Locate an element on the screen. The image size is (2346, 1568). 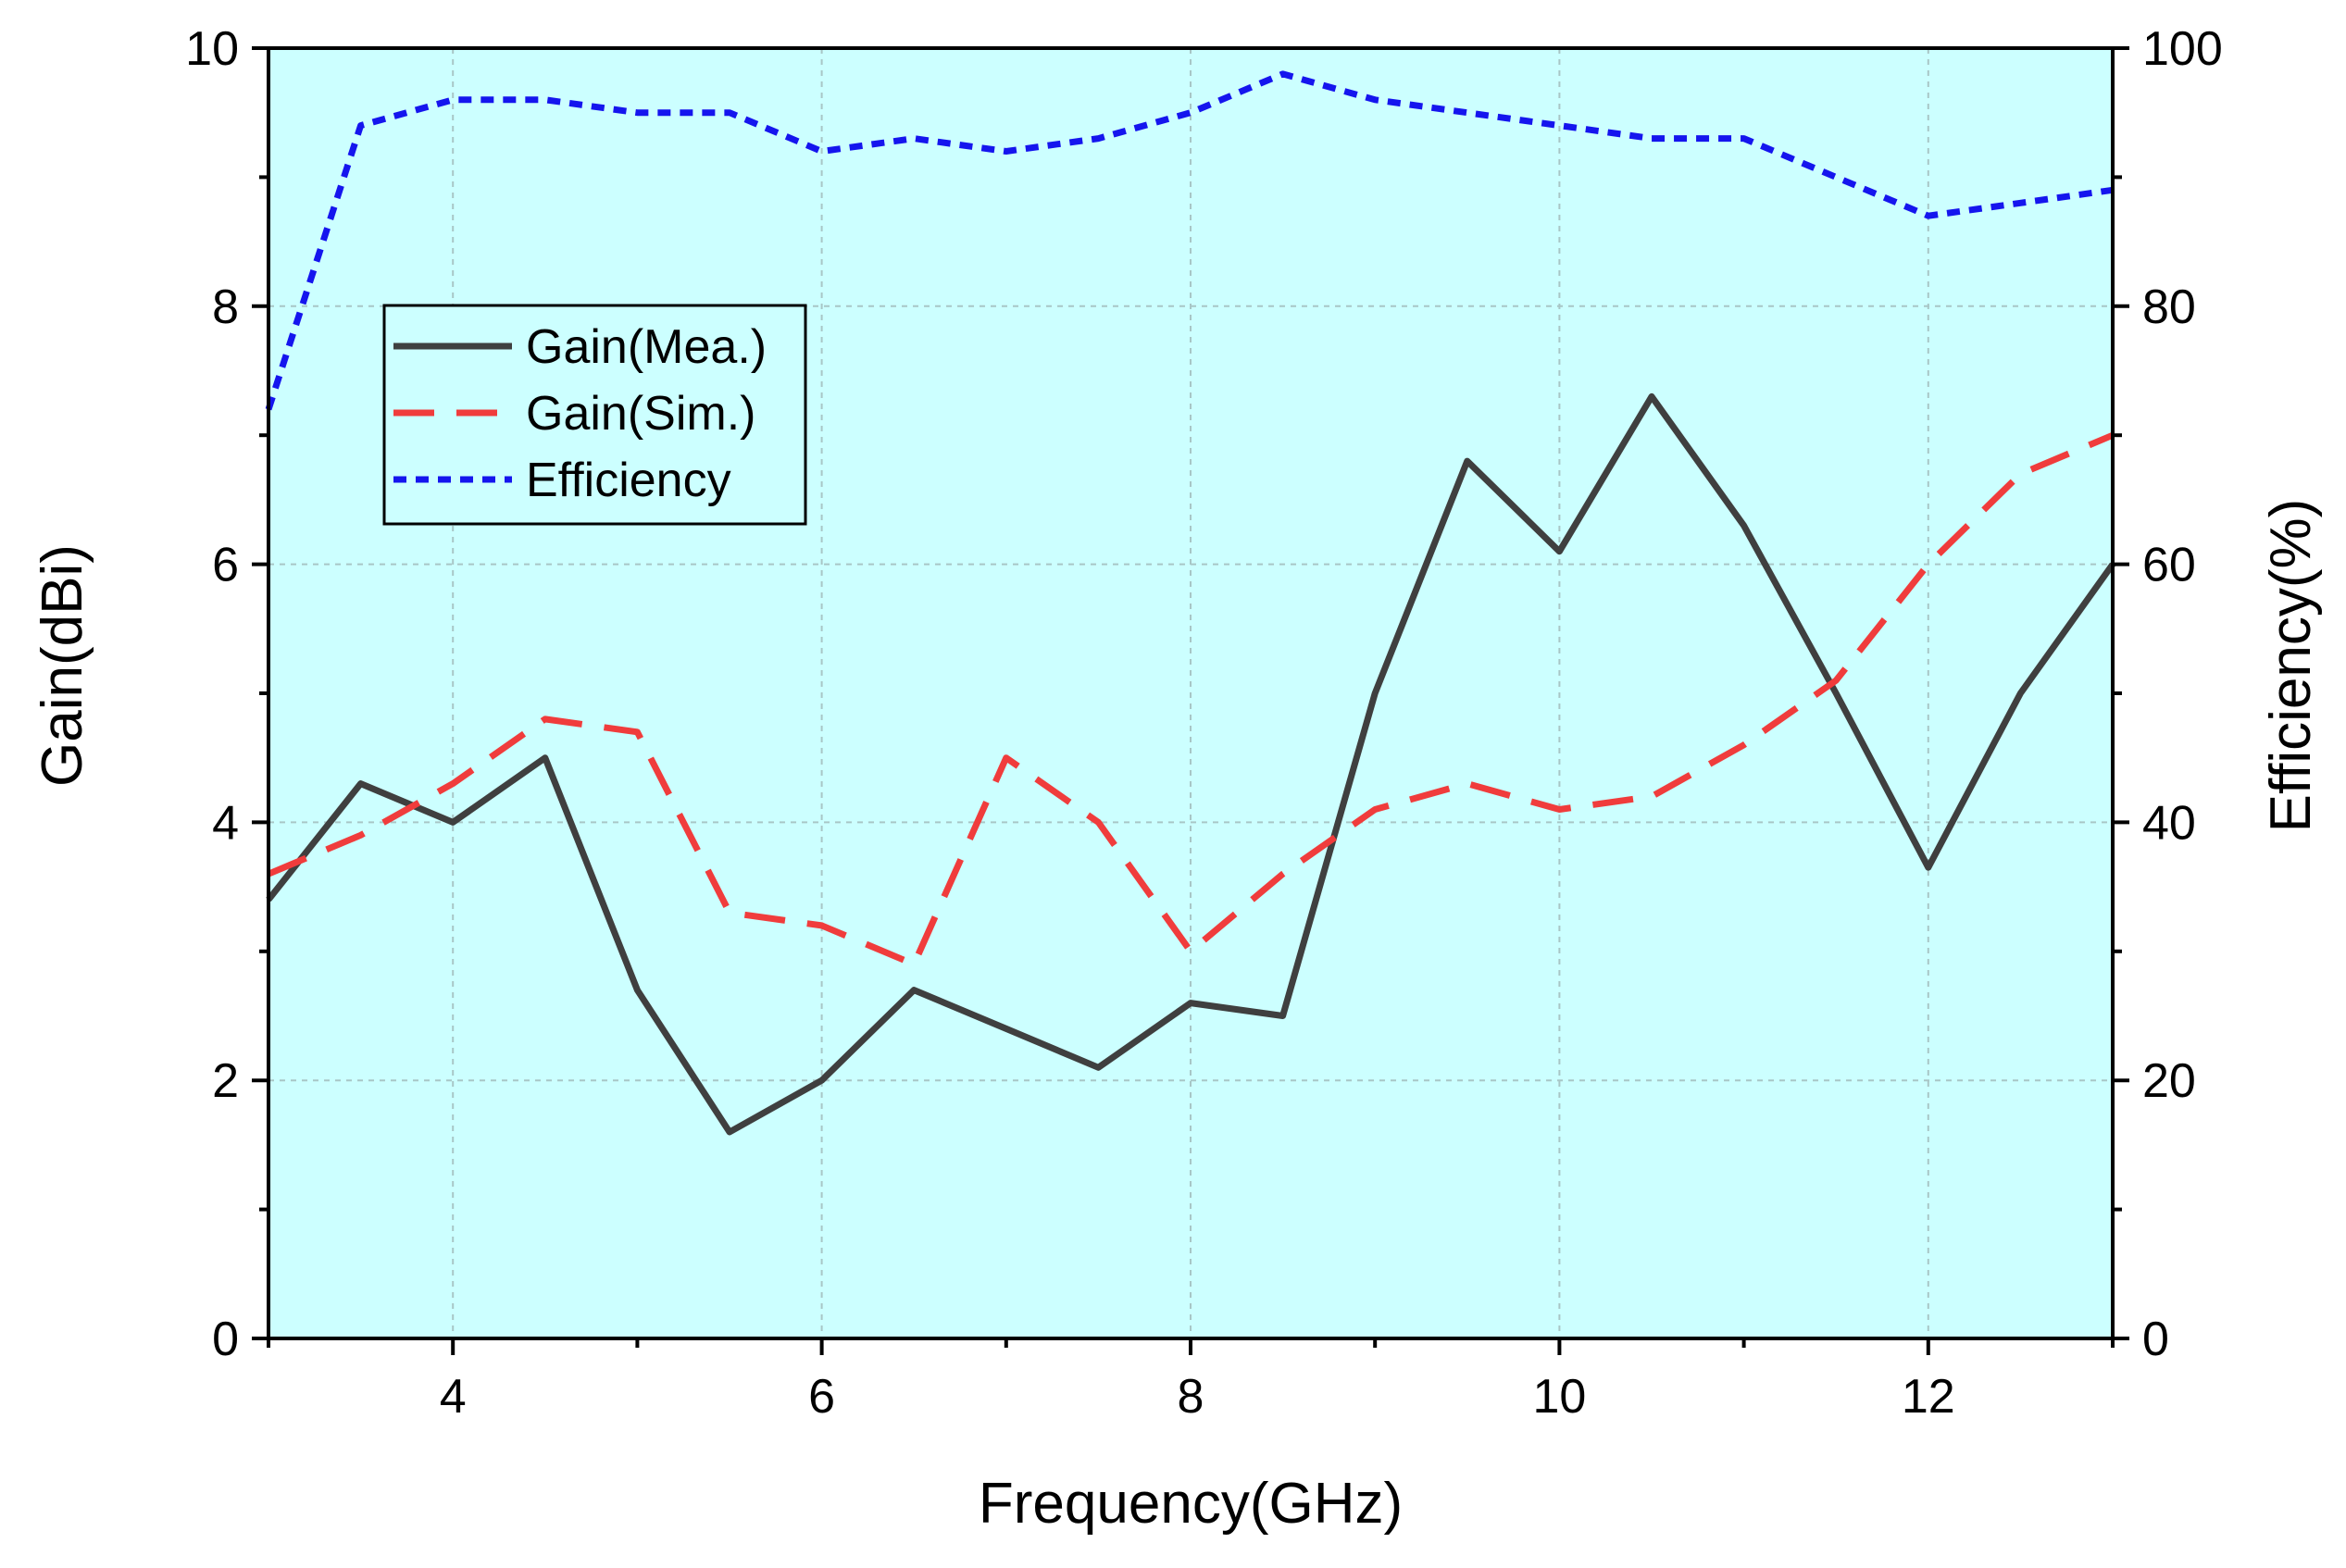
x-tick-label: 6 is located at coordinates (821, 1397).